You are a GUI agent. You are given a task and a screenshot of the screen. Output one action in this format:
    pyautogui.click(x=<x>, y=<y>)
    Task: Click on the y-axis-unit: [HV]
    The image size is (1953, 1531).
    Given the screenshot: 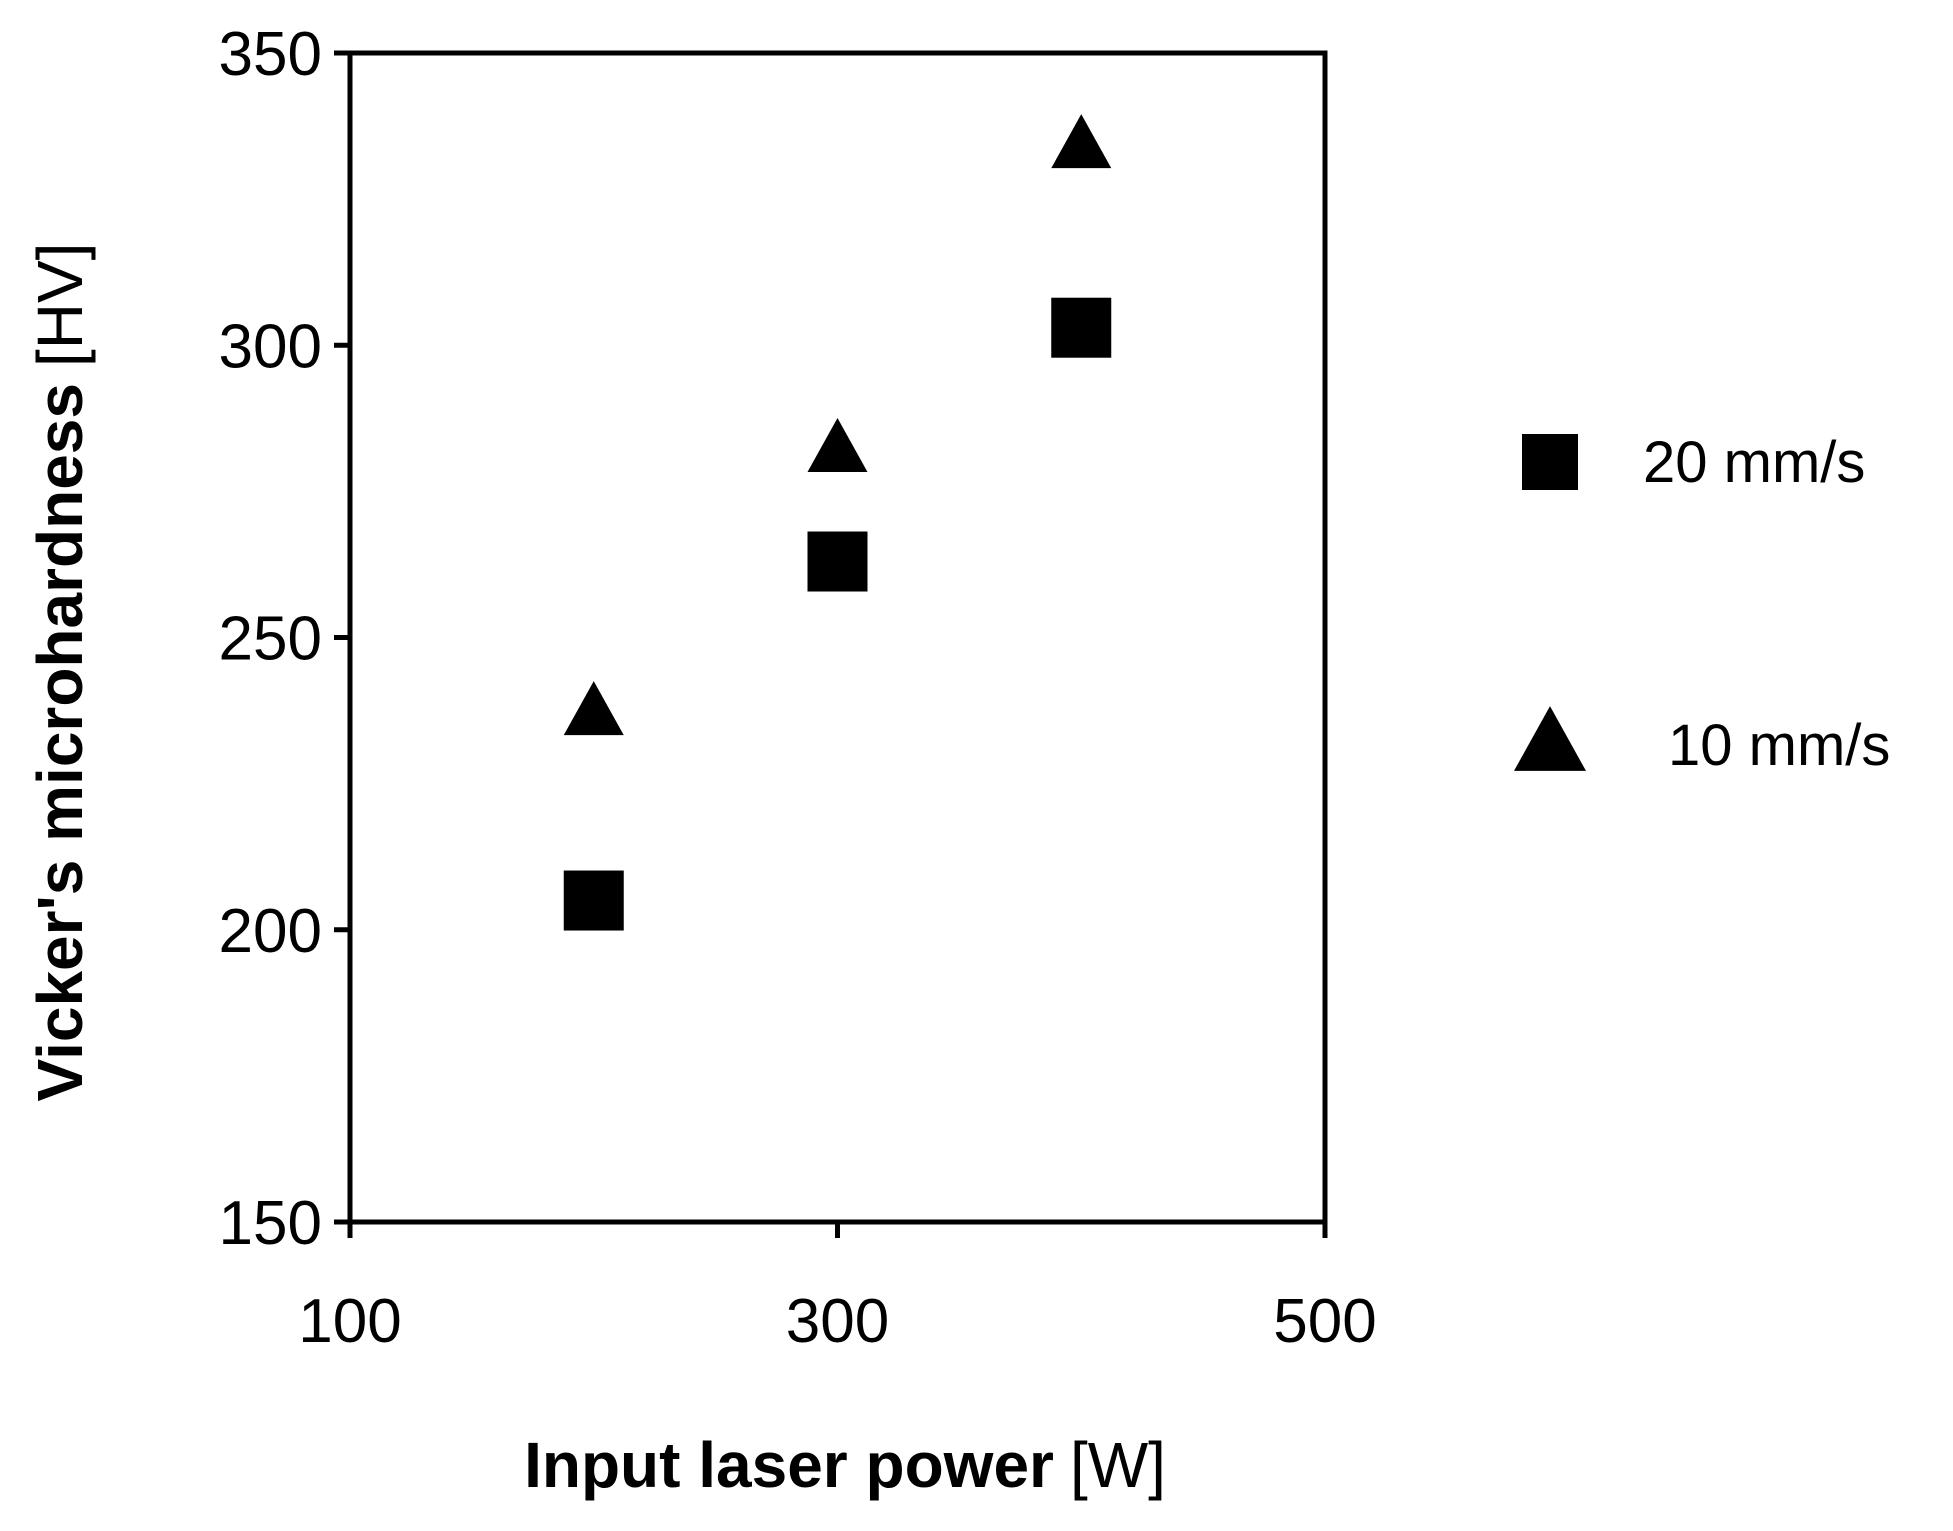 What is the action you would take?
    pyautogui.click(x=60, y=305)
    